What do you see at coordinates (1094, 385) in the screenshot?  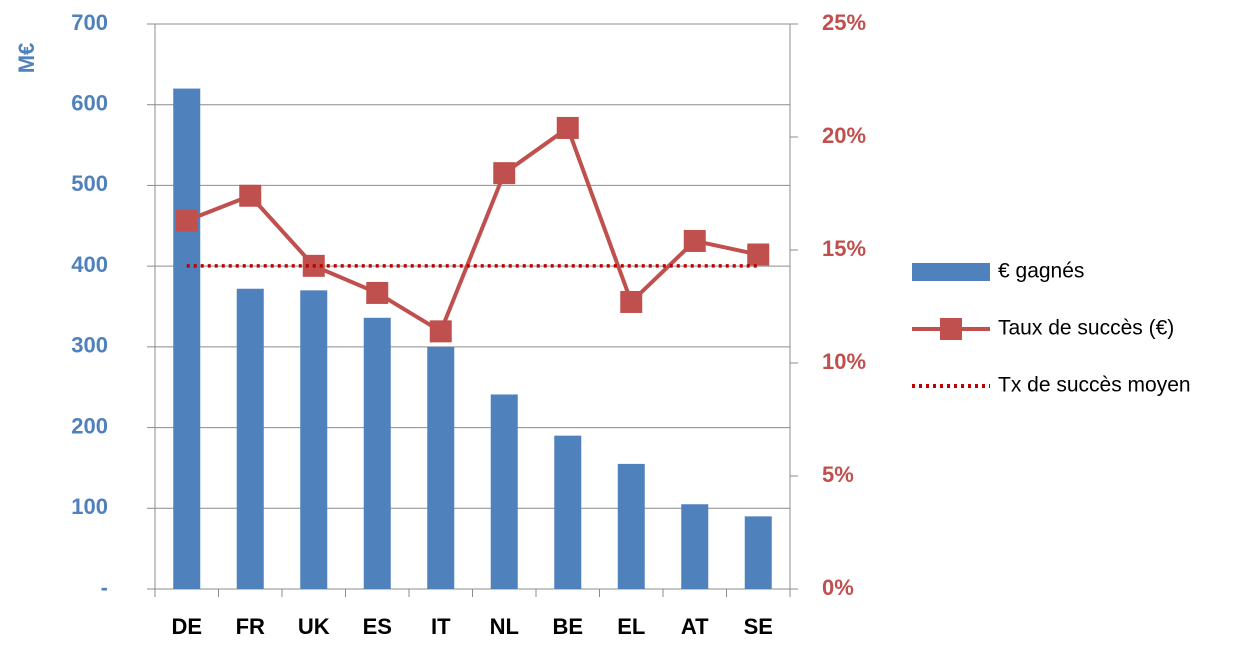 I see `legend-label: Tx de succès moyen` at bounding box center [1094, 385].